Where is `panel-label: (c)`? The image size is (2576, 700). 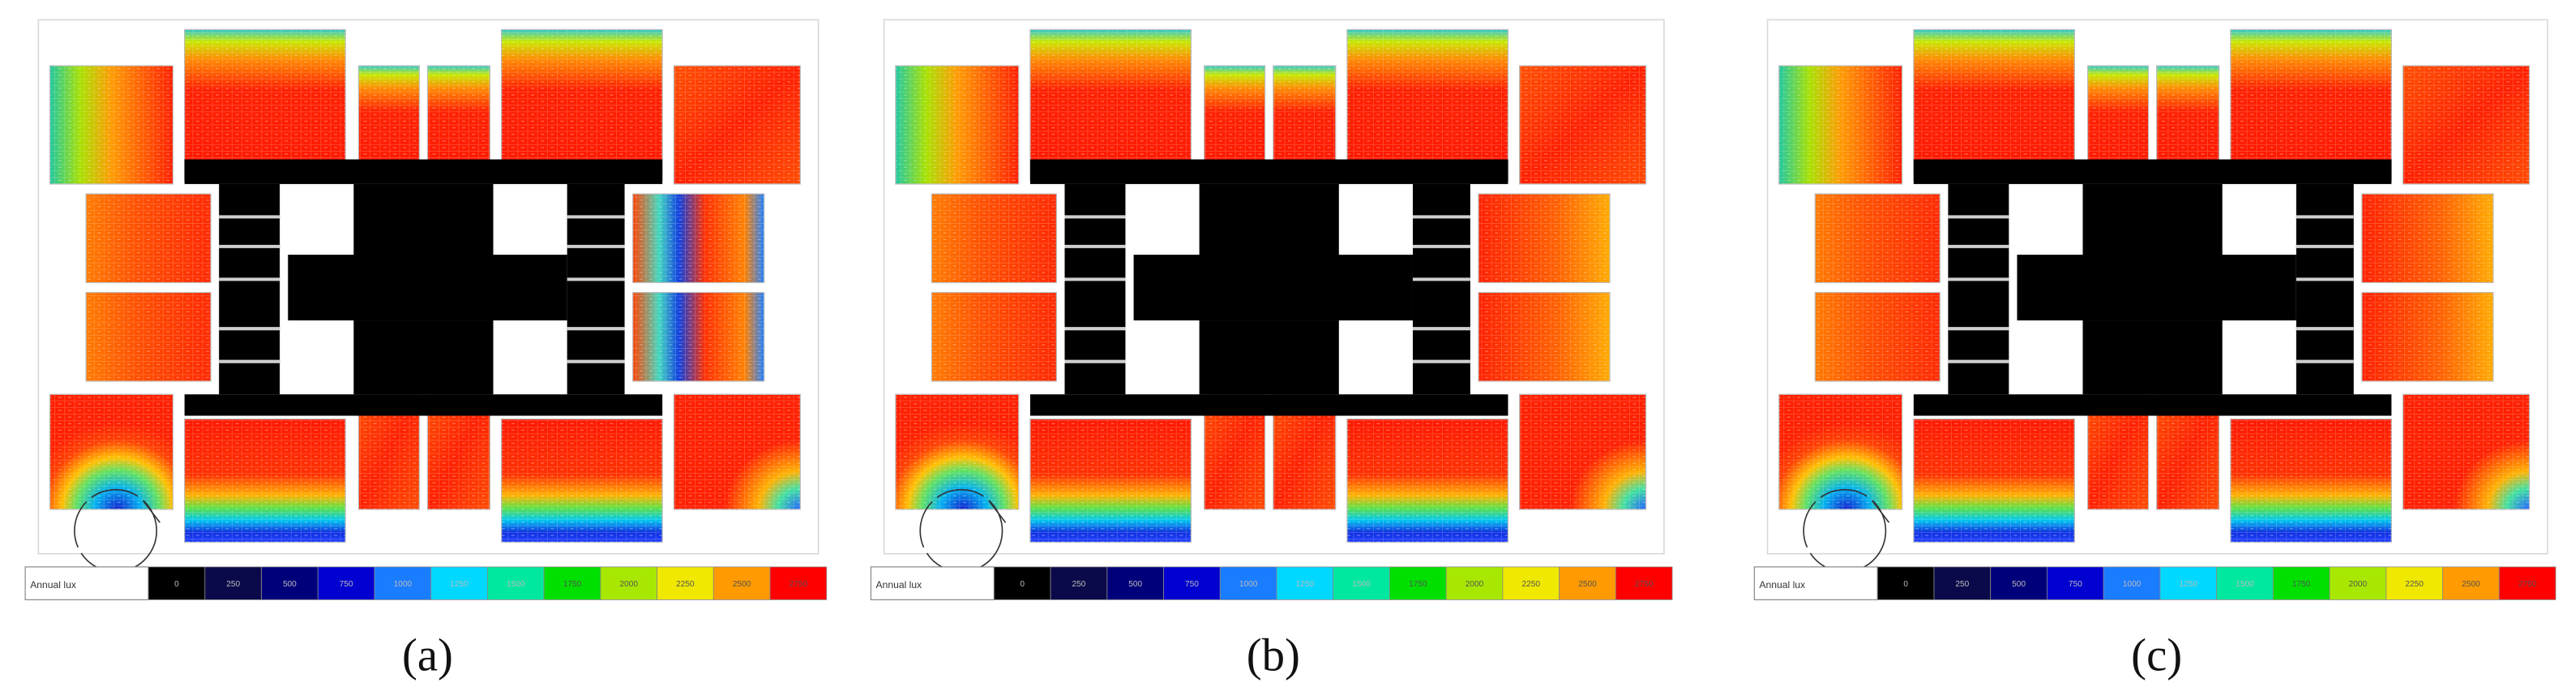
panel-label: (c) is located at coordinates (2156, 655).